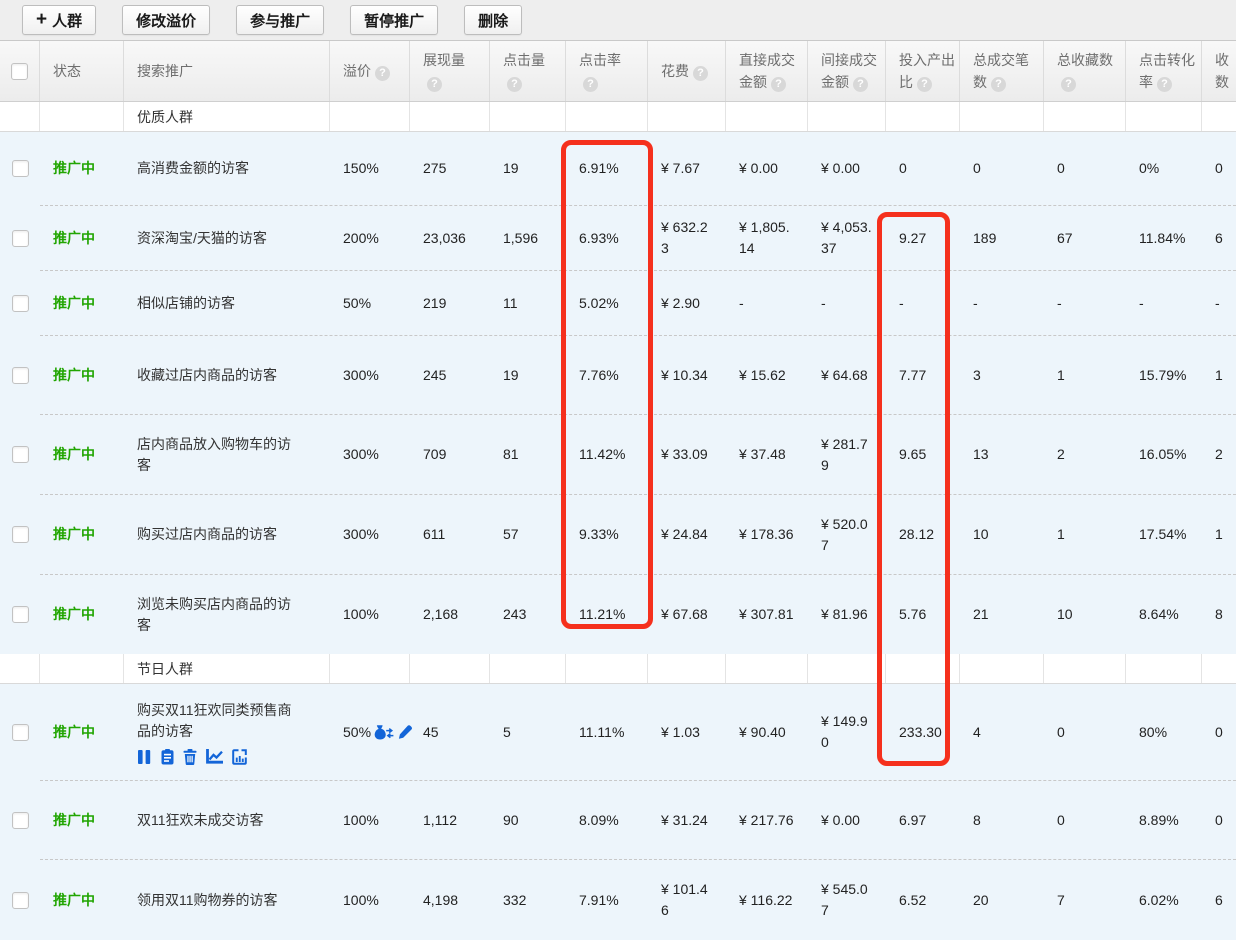  Describe the element at coordinates (511, 374) in the screenshot. I see `cell-clicks: 19` at that location.